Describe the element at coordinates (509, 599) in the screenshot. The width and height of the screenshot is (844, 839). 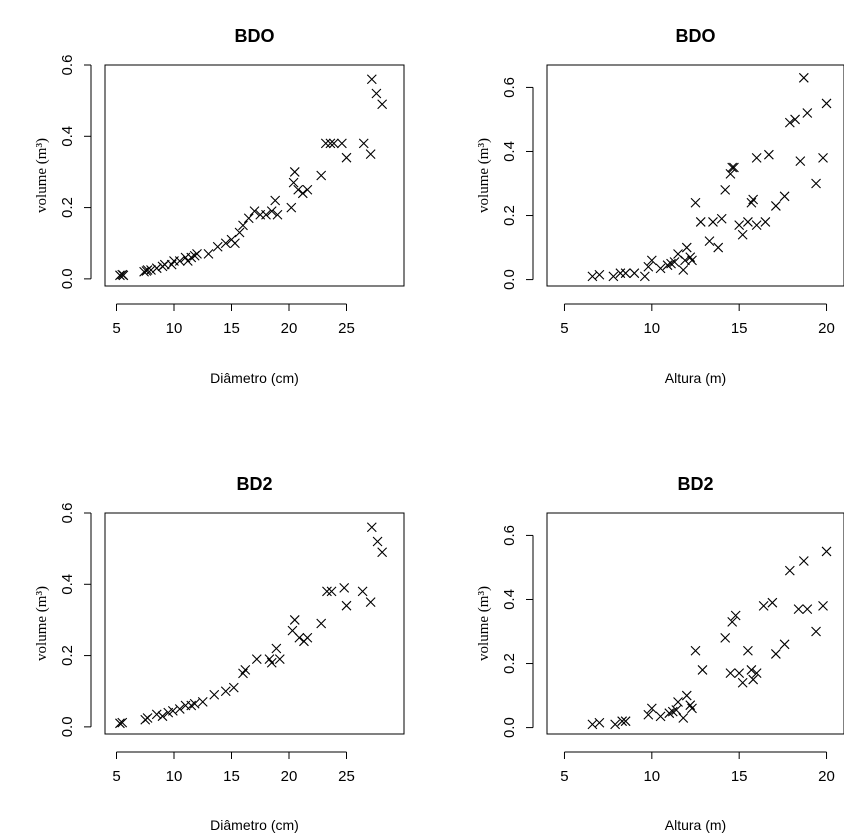
I see `y-tick-label: 0.4` at that location.